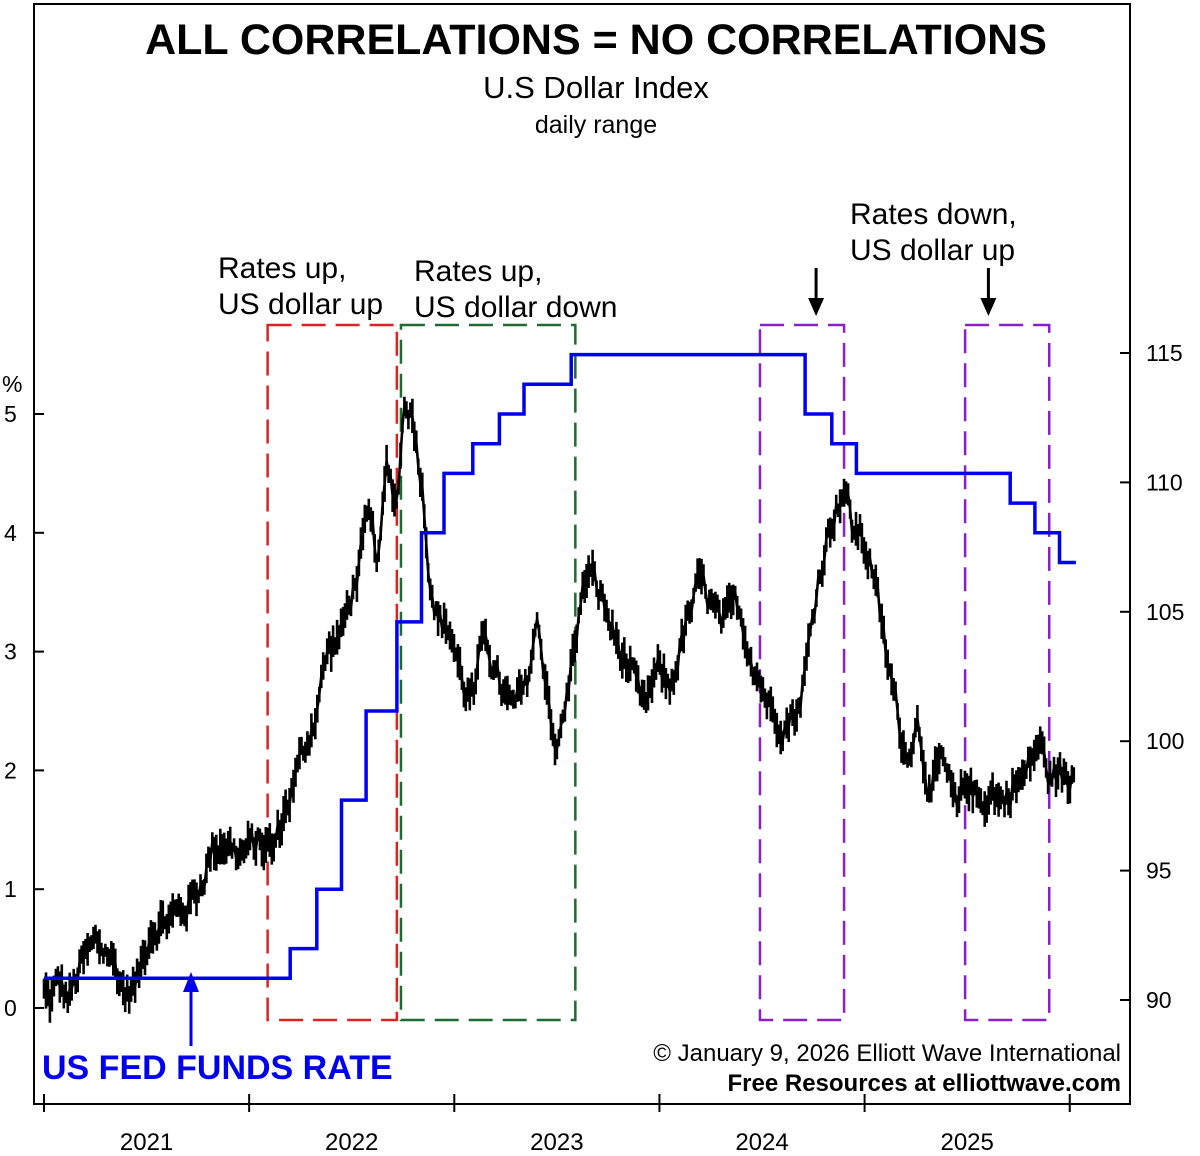 The width and height of the screenshot is (1200, 1156). I want to click on x-tick-label: 2024, so click(761, 1142).